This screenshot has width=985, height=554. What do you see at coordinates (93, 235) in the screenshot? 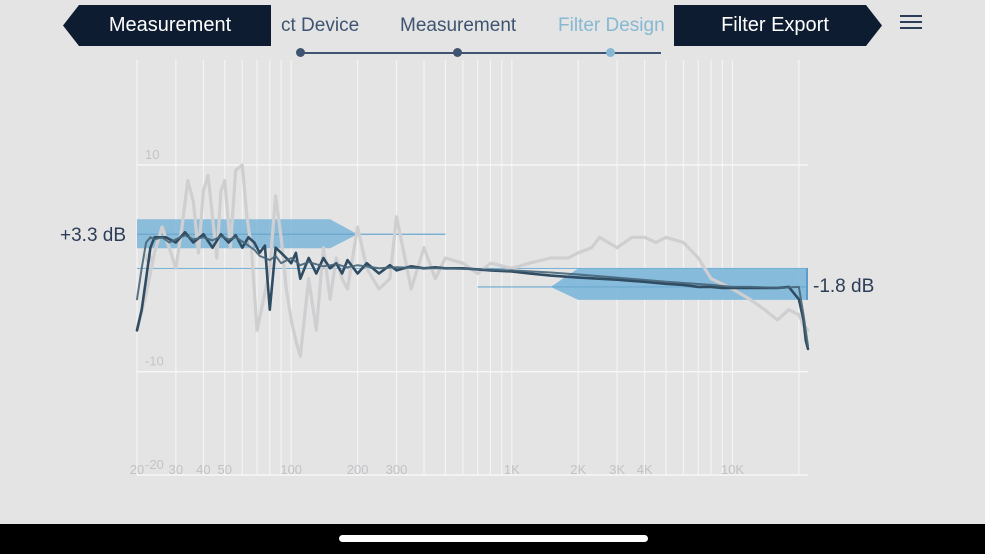
I see `bass-gain-label: +3.3 dB` at bounding box center [93, 235].